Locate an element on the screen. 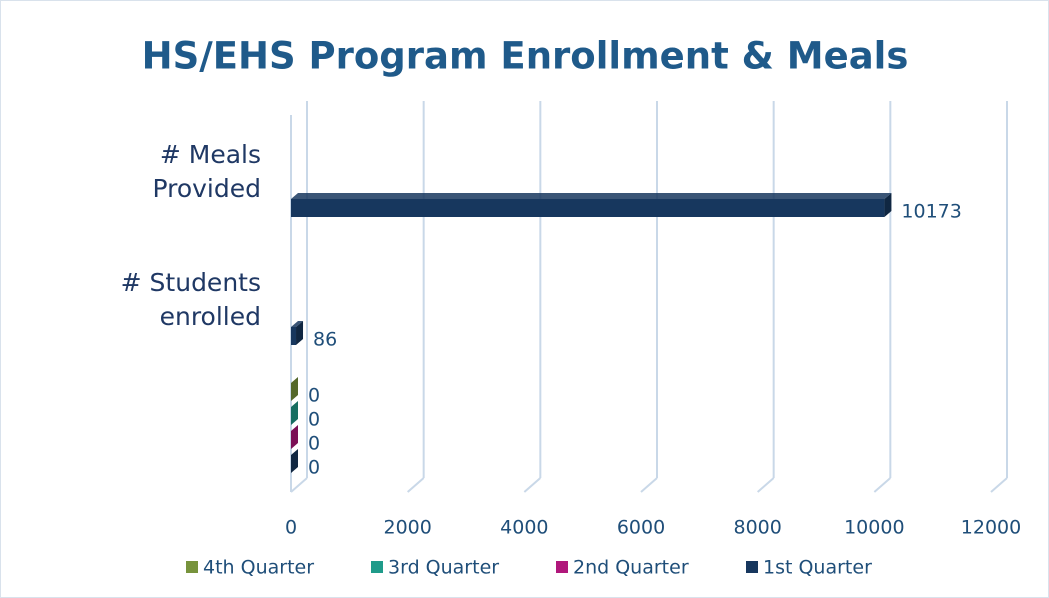  legend-label: 1st Quarter is located at coordinates (817, 568).